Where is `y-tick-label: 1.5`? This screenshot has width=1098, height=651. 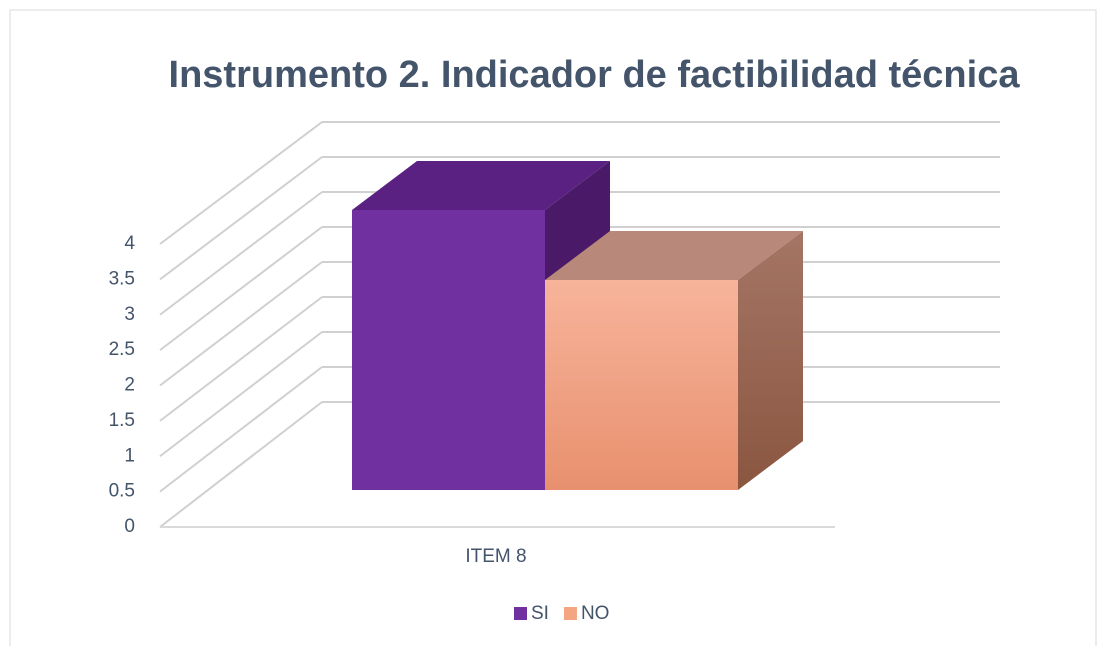 y-tick-label: 1.5 is located at coordinates (122, 420).